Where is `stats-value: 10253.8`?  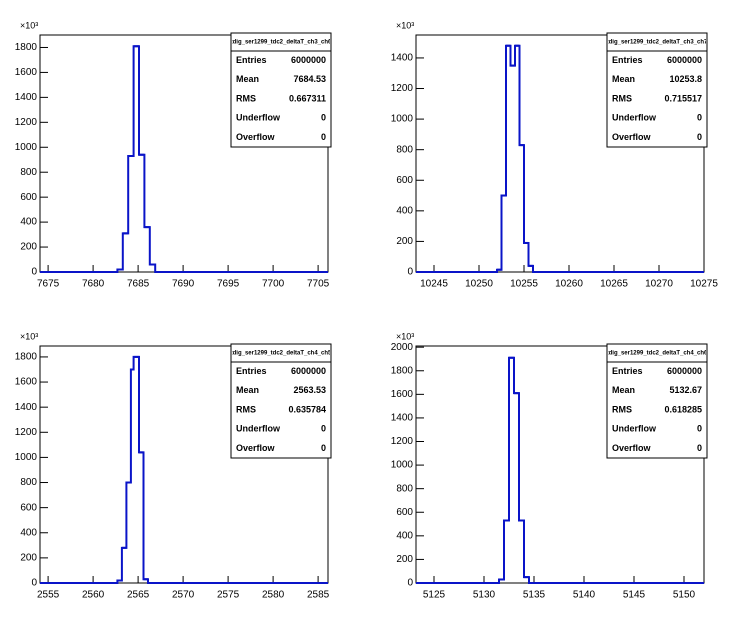
stats-value: 10253.8 is located at coordinates (685, 79).